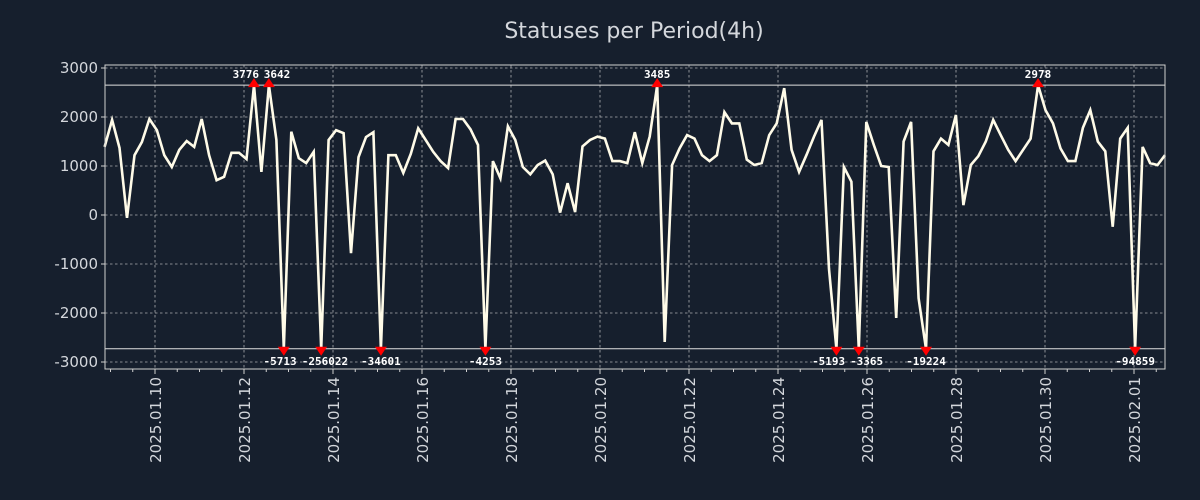  I want to click on min-annotation-label: -94859, so click(1135, 361).